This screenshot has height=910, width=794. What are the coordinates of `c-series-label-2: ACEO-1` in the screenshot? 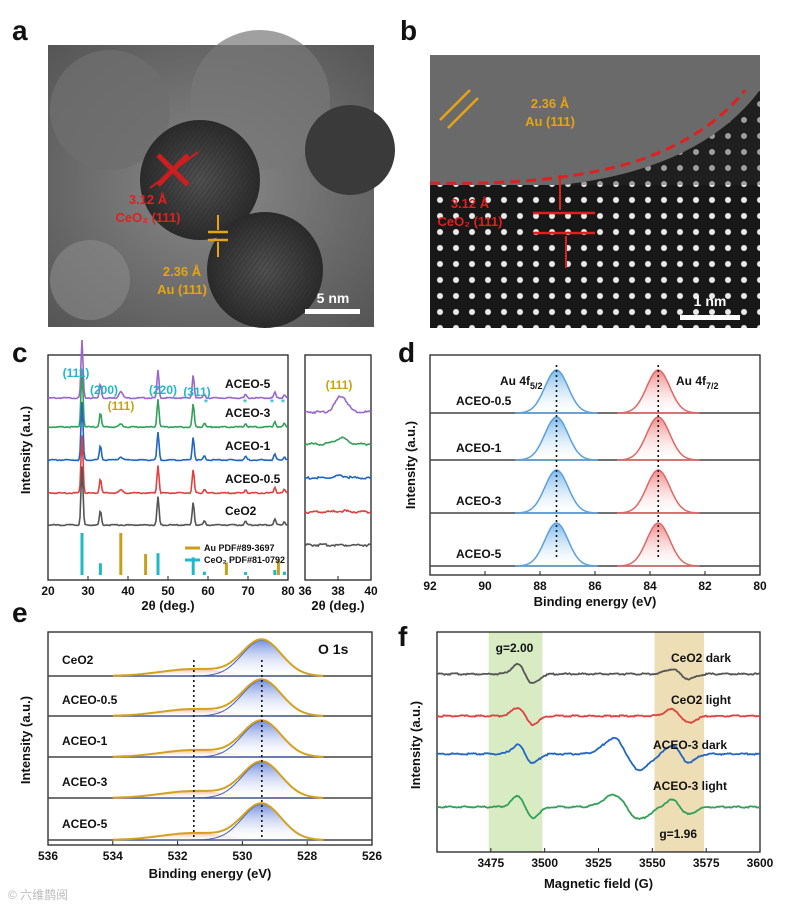 It's located at (248, 446).